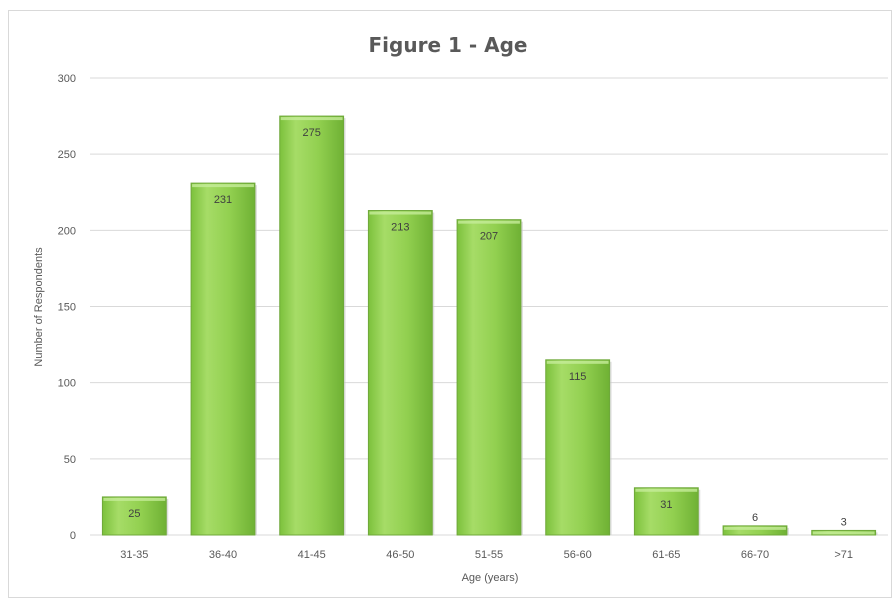  I want to click on x-tick-label: 31-35, so click(134, 555).